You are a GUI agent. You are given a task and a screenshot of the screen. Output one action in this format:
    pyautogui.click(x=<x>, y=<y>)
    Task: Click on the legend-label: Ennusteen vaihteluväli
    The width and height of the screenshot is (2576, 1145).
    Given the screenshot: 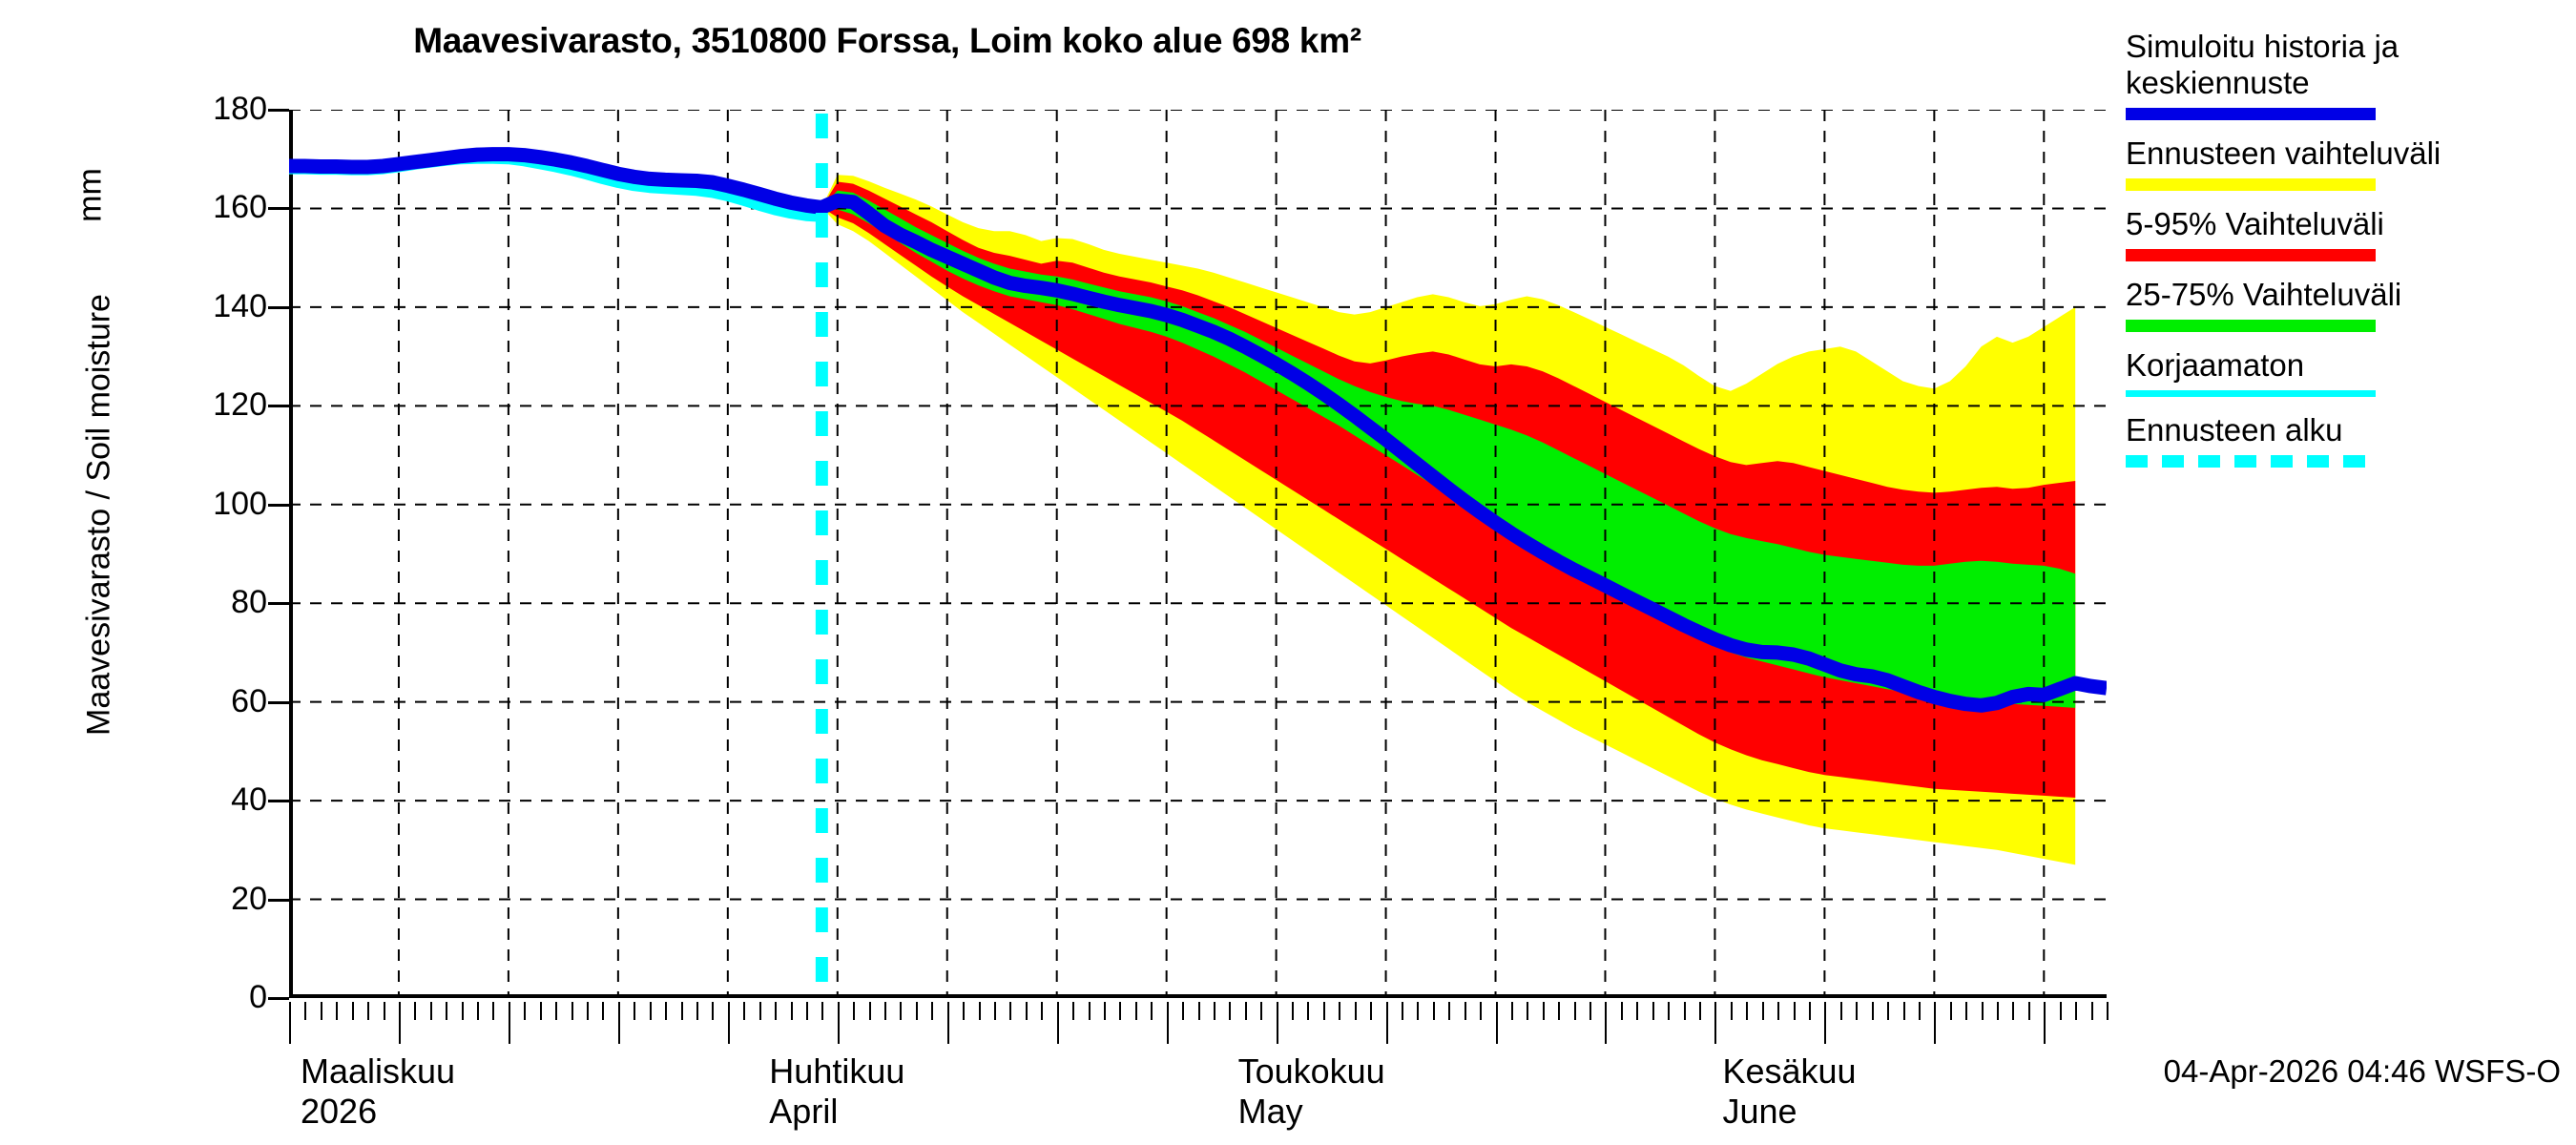 What is the action you would take?
    pyautogui.click(x=2283, y=153)
    